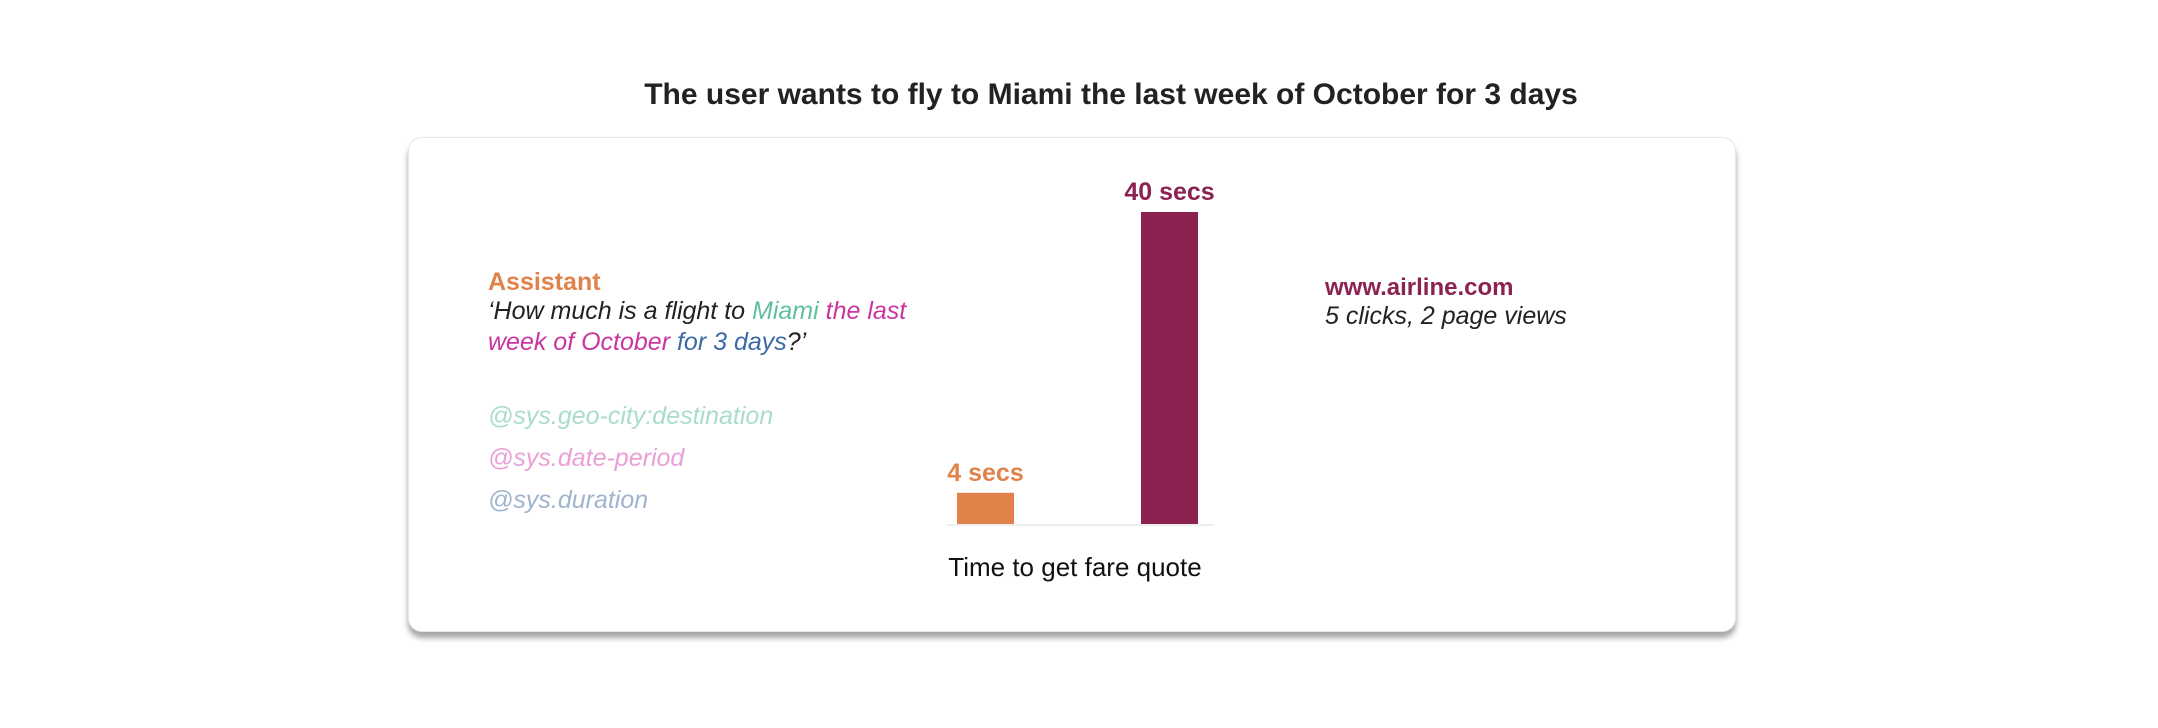 The image size is (2158, 728). I want to click on x-axis-label: Time to get fare quote, so click(1074, 567).